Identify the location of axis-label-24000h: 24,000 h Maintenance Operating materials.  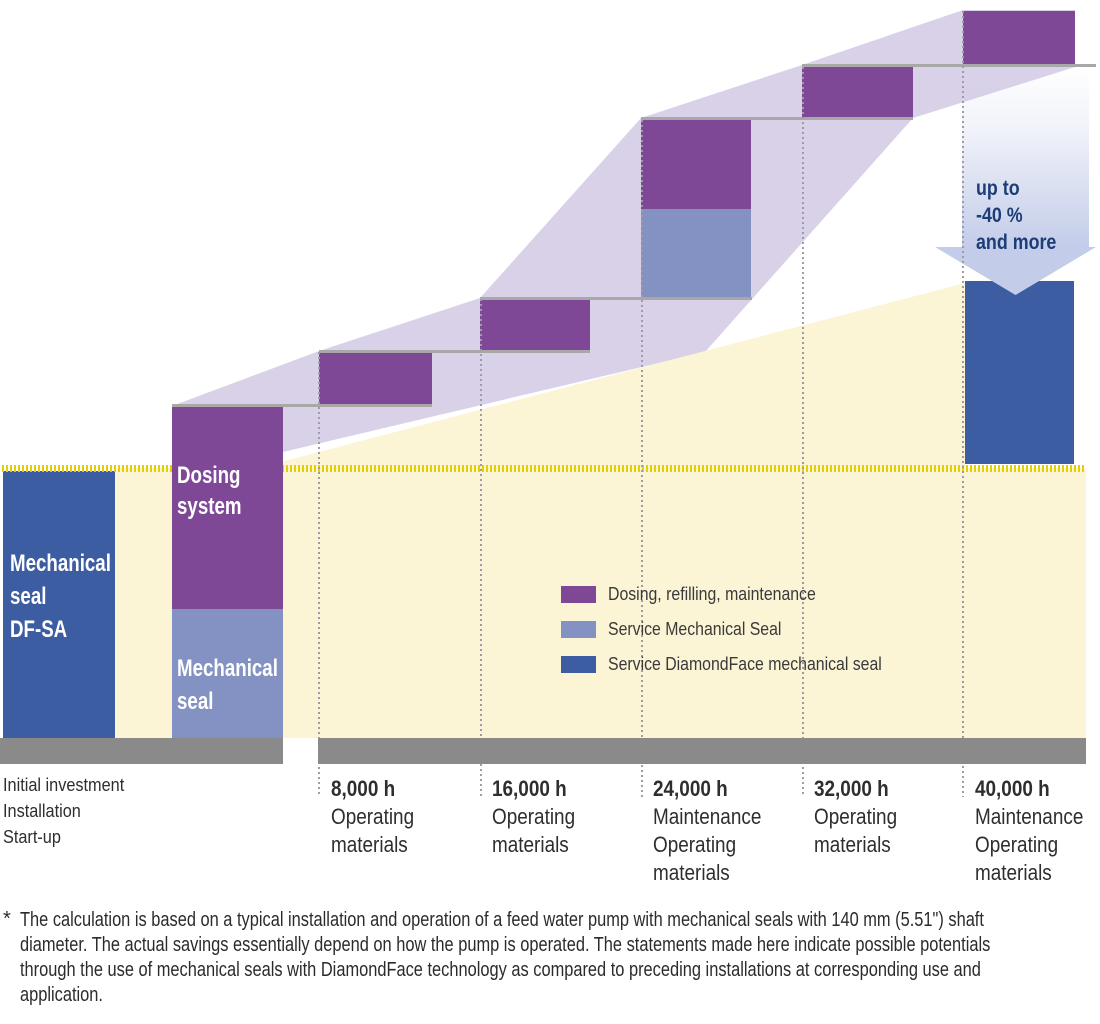
(707, 830).